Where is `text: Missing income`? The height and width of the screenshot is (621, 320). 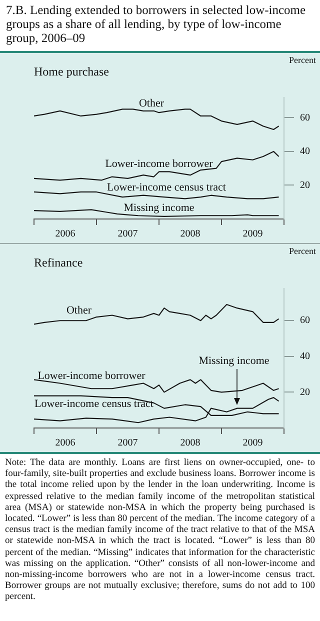
text: Missing income is located at coordinates (234, 360).